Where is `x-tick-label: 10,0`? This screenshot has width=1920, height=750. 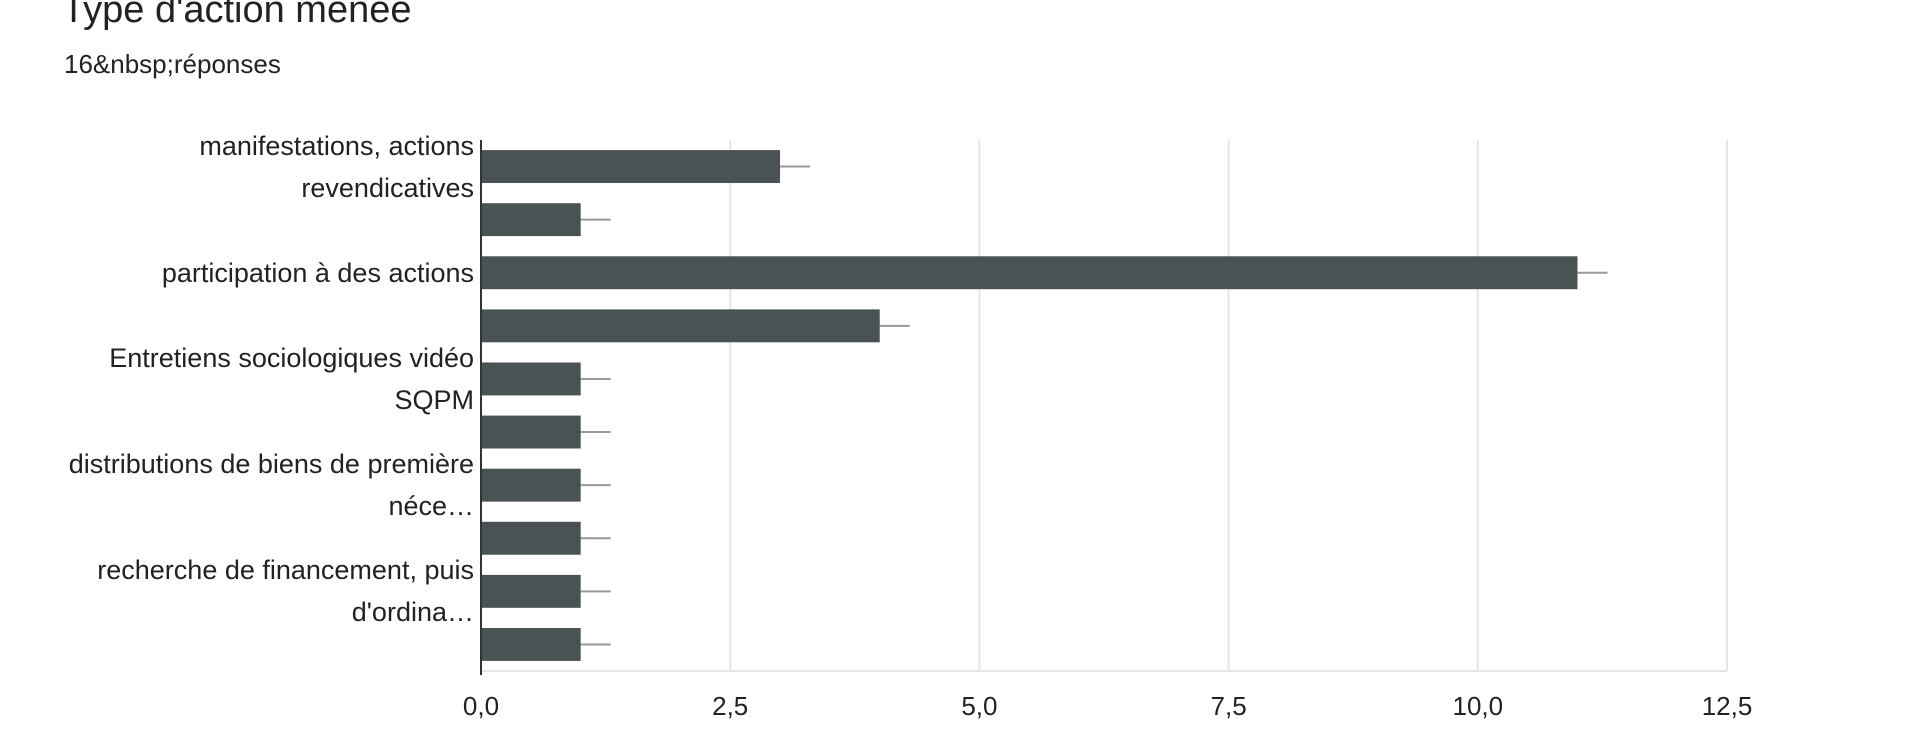 x-tick-label: 10,0 is located at coordinates (1477, 706).